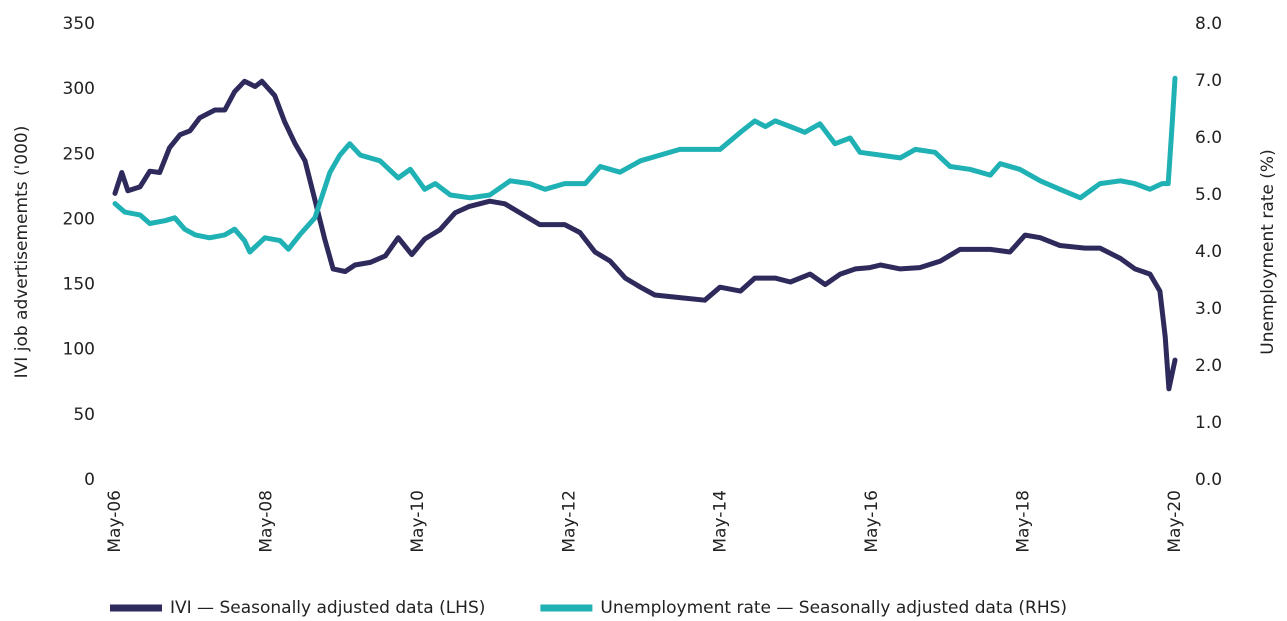 The image size is (1287, 621). I want to click on y2-tick-label: 1.0, so click(1208, 423).